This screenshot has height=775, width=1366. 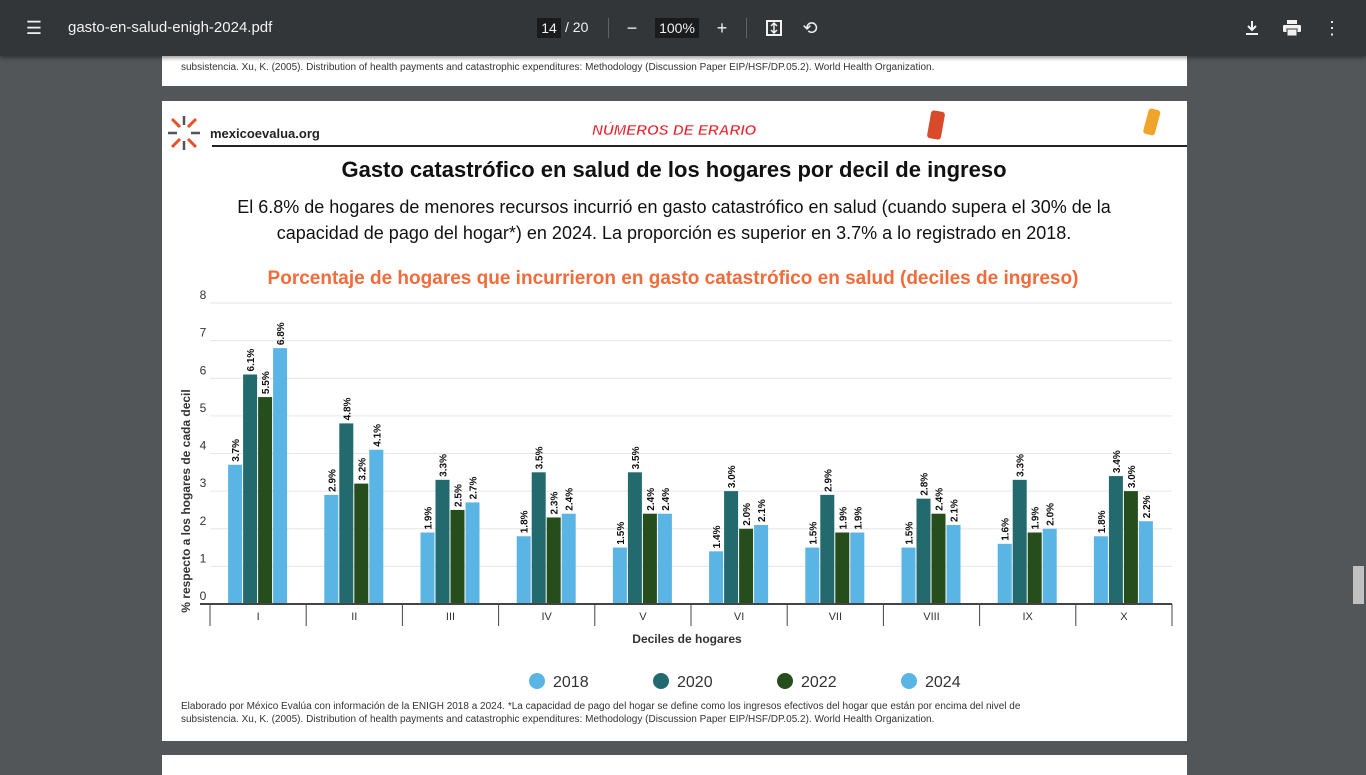 What do you see at coordinates (361, 543) in the screenshot?
I see `bar-2022-II` at bounding box center [361, 543].